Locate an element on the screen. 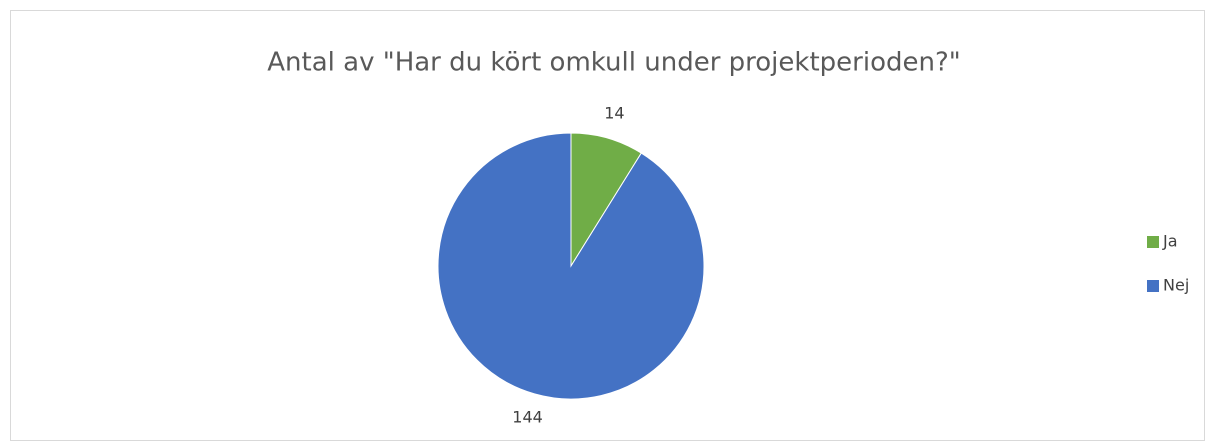  data-label: 144 is located at coordinates (527, 416).